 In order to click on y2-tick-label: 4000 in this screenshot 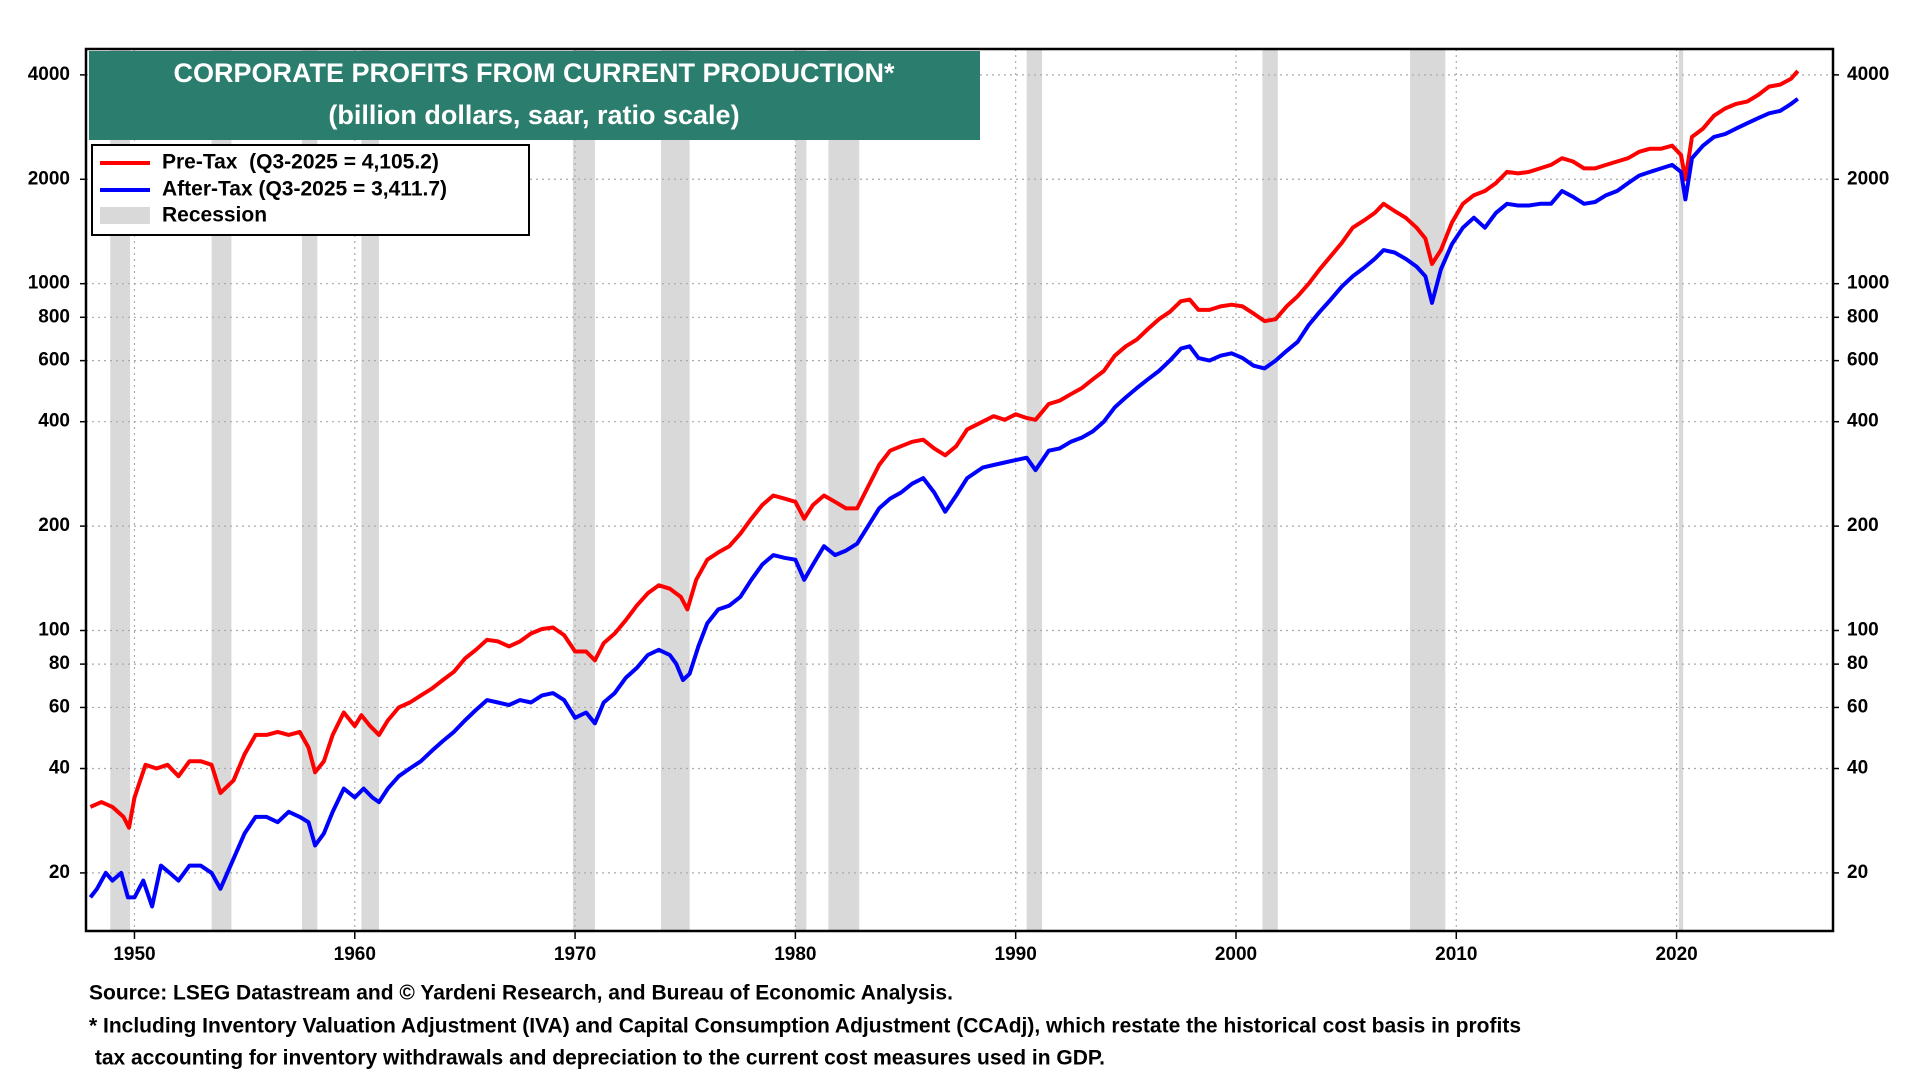, I will do `click(1868, 74)`.